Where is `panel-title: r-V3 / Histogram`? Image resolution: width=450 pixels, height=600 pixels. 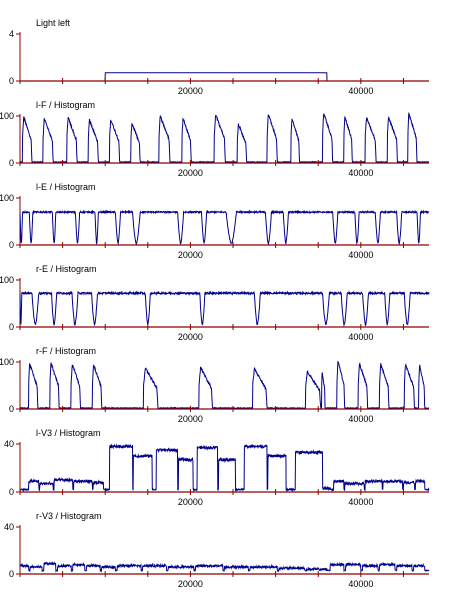
panel-title: r-V3 / Histogram is located at coordinates (69, 516).